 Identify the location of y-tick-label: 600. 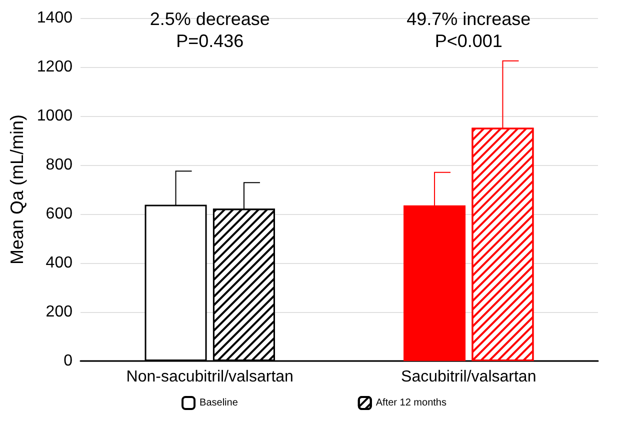
(59, 214).